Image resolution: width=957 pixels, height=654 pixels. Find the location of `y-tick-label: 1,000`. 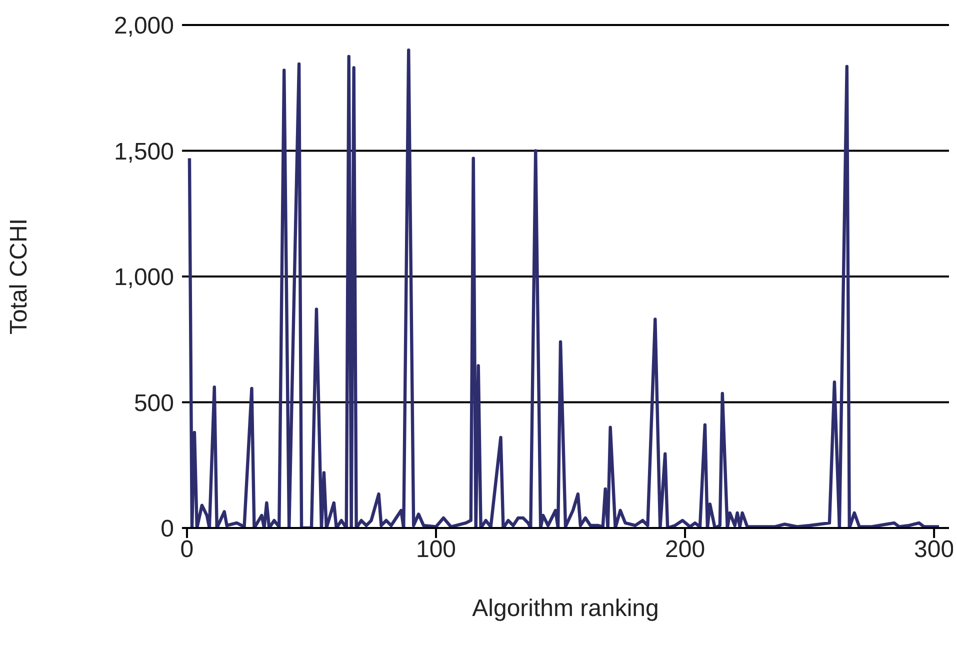

y-tick-label: 1,000 is located at coordinates (144, 278).